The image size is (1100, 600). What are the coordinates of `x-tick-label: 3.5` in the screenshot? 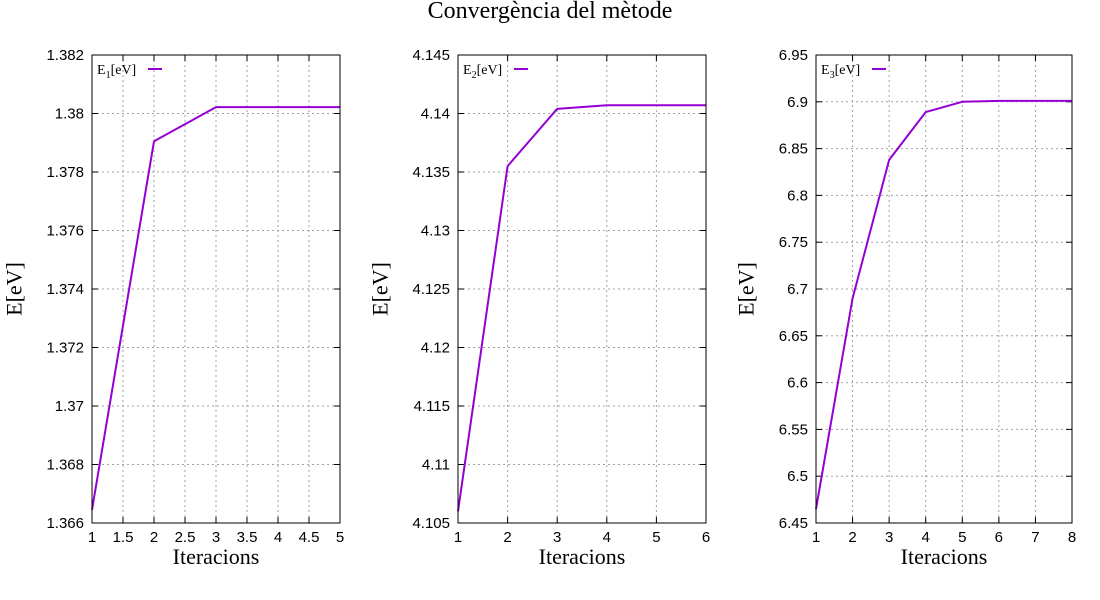 It's located at (247, 537).